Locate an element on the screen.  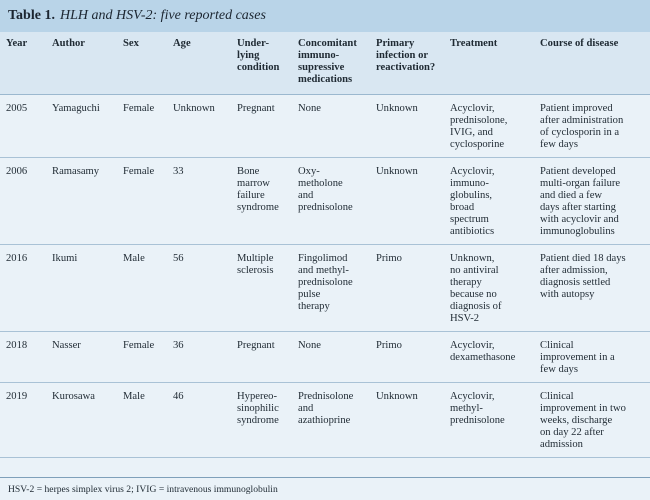
table-number: Table 1. is located at coordinates (31, 15).